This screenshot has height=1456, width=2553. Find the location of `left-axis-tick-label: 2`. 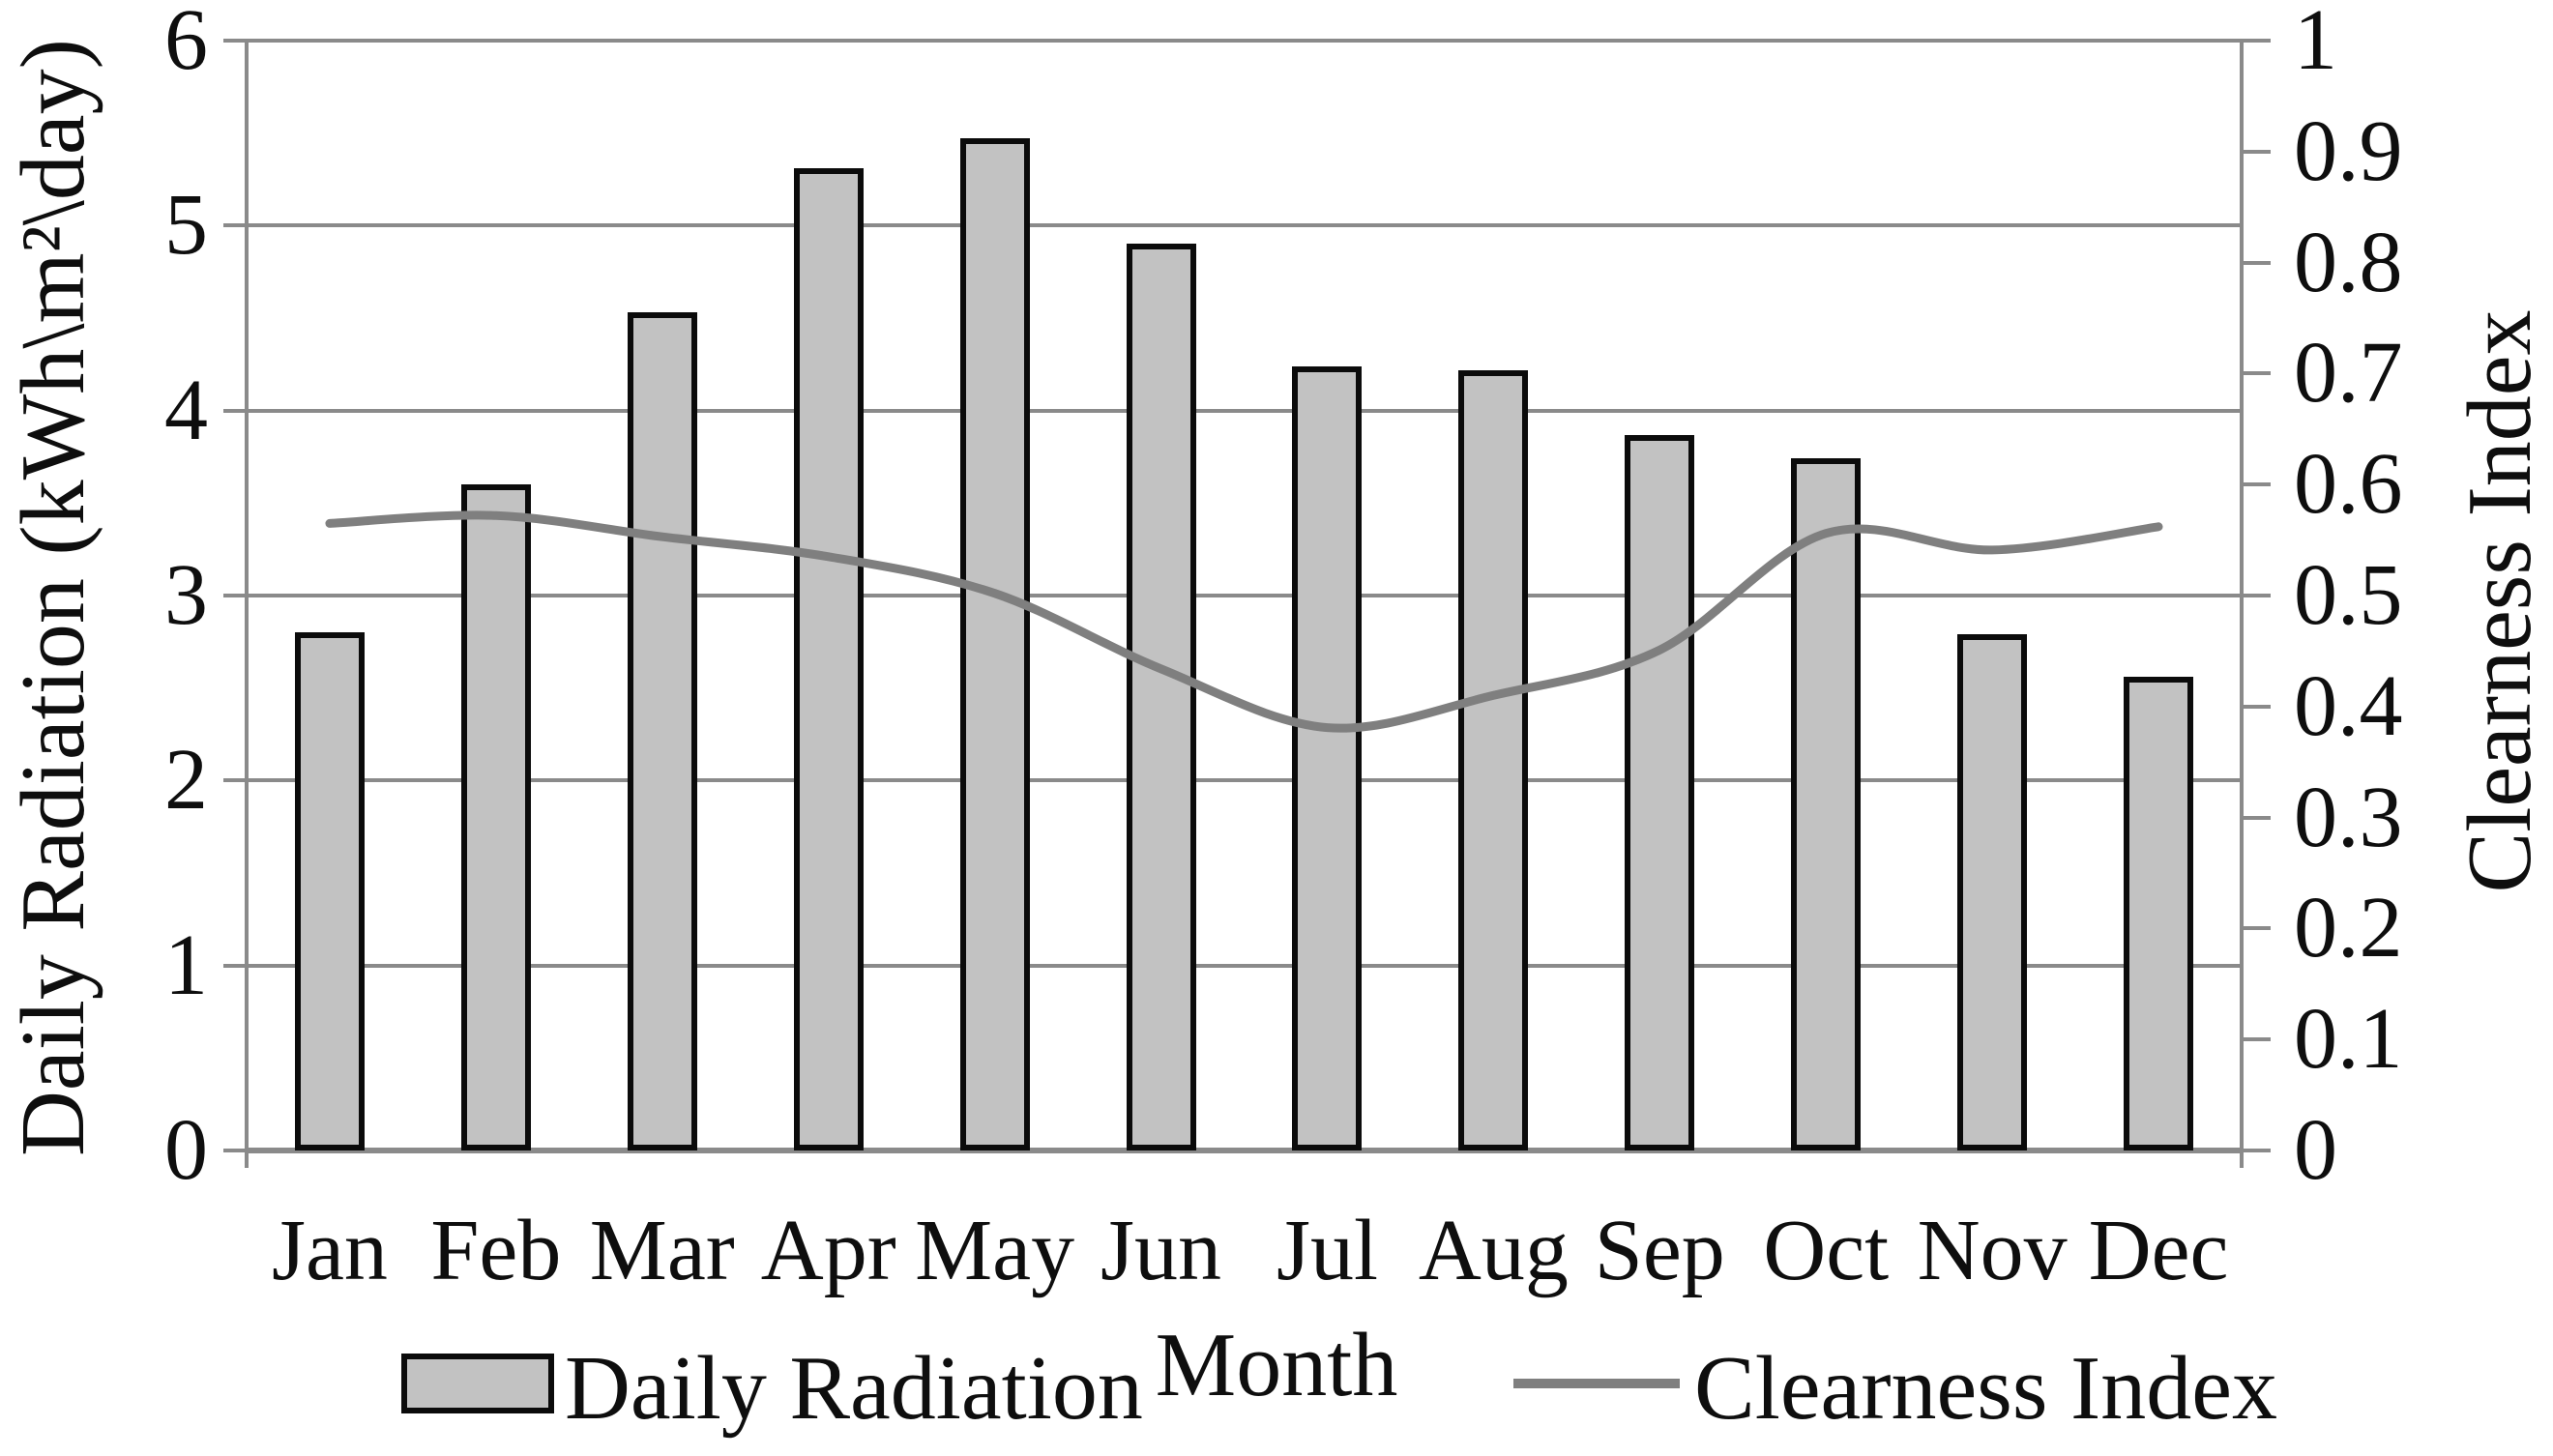

left-axis-tick-label: 2 is located at coordinates (186, 780).